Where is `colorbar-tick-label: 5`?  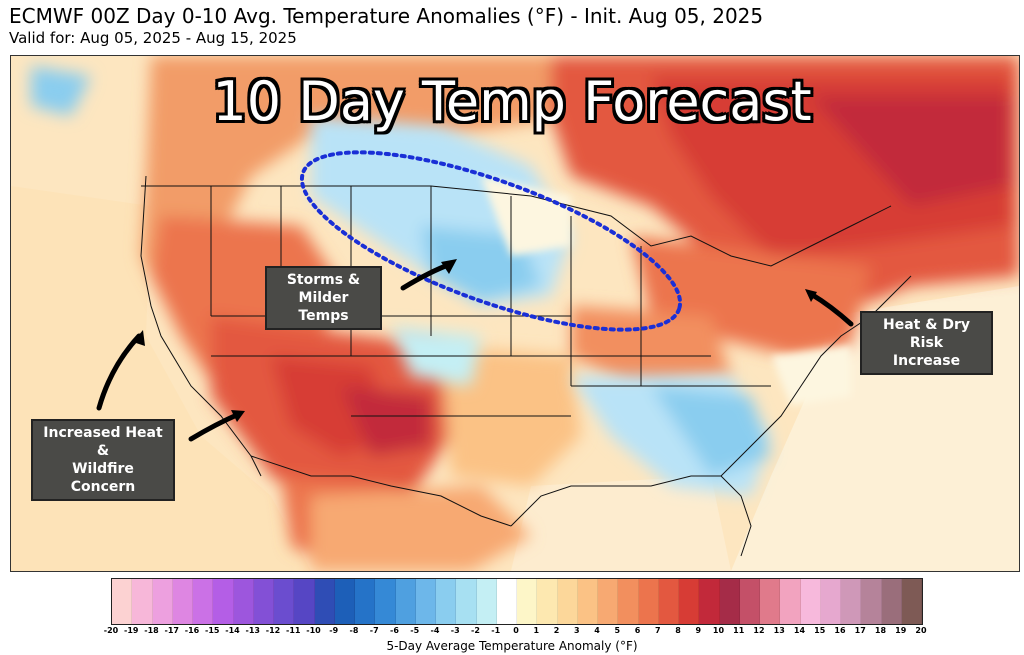 colorbar-tick-label: 5 is located at coordinates (617, 630).